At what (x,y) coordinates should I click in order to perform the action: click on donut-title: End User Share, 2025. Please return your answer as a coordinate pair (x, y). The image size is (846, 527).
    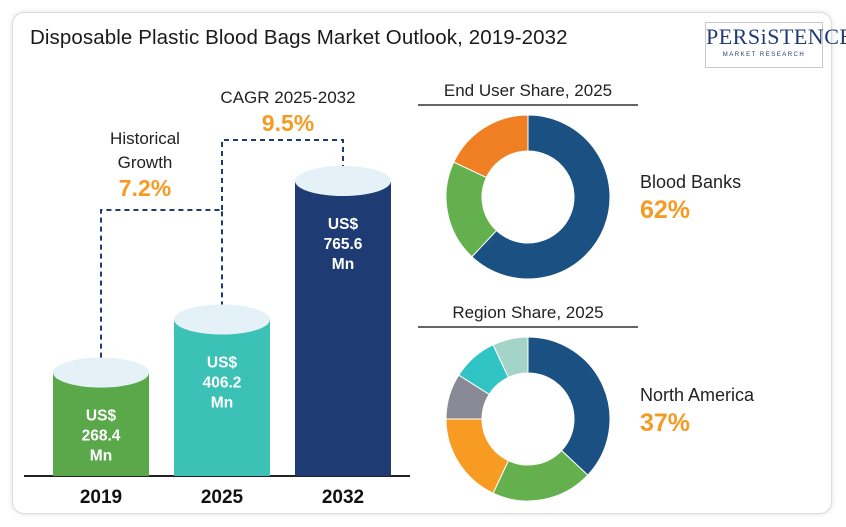
    Looking at the image, I should click on (528, 90).